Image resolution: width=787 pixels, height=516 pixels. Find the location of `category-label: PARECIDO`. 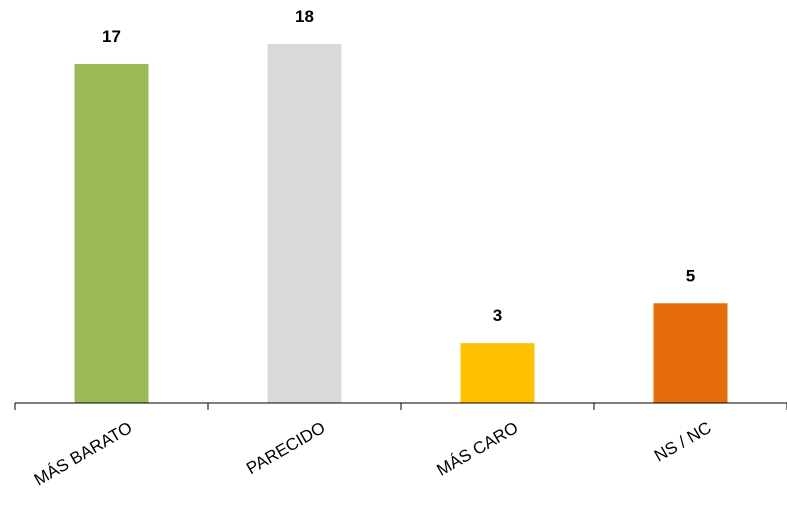

category-label: PARECIDO is located at coordinates (285, 448).